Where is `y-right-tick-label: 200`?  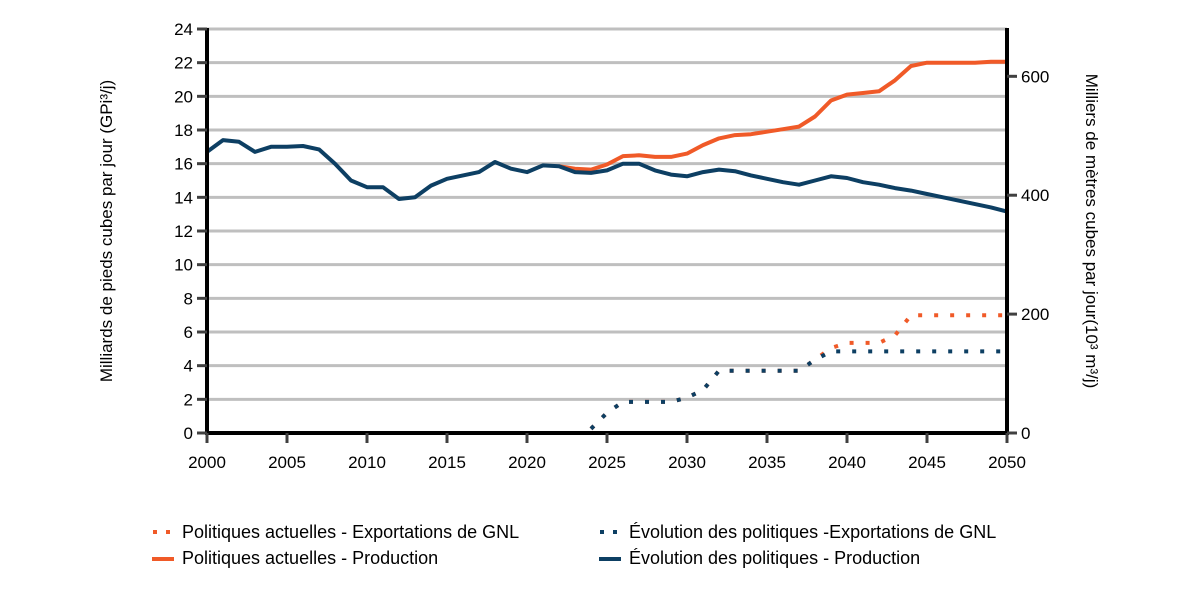 y-right-tick-label: 200 is located at coordinates (1035, 314).